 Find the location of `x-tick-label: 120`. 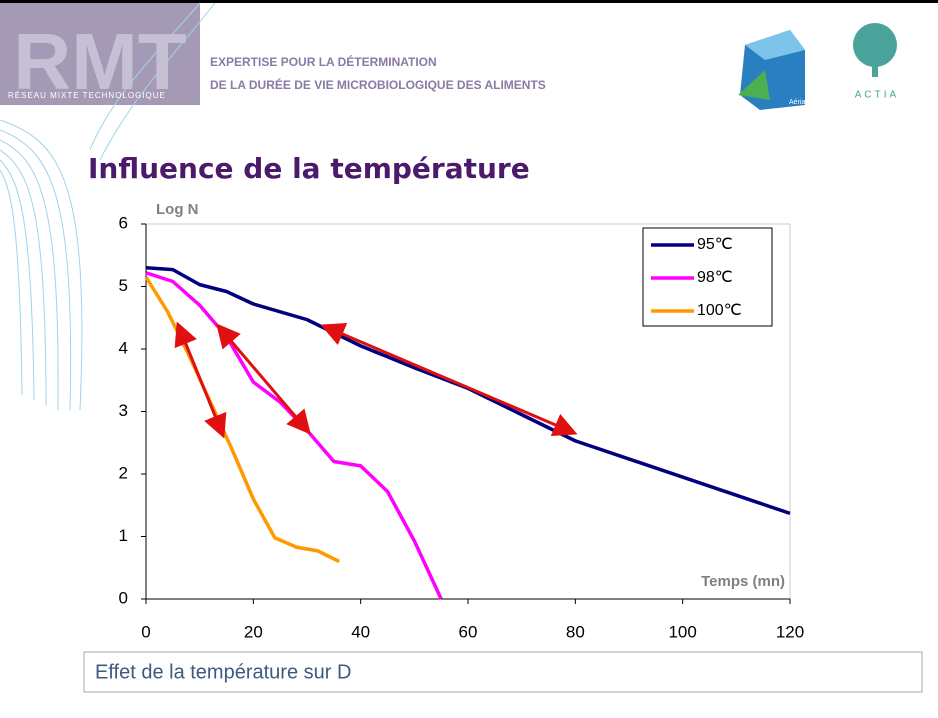

x-tick-label: 120 is located at coordinates (790, 631).